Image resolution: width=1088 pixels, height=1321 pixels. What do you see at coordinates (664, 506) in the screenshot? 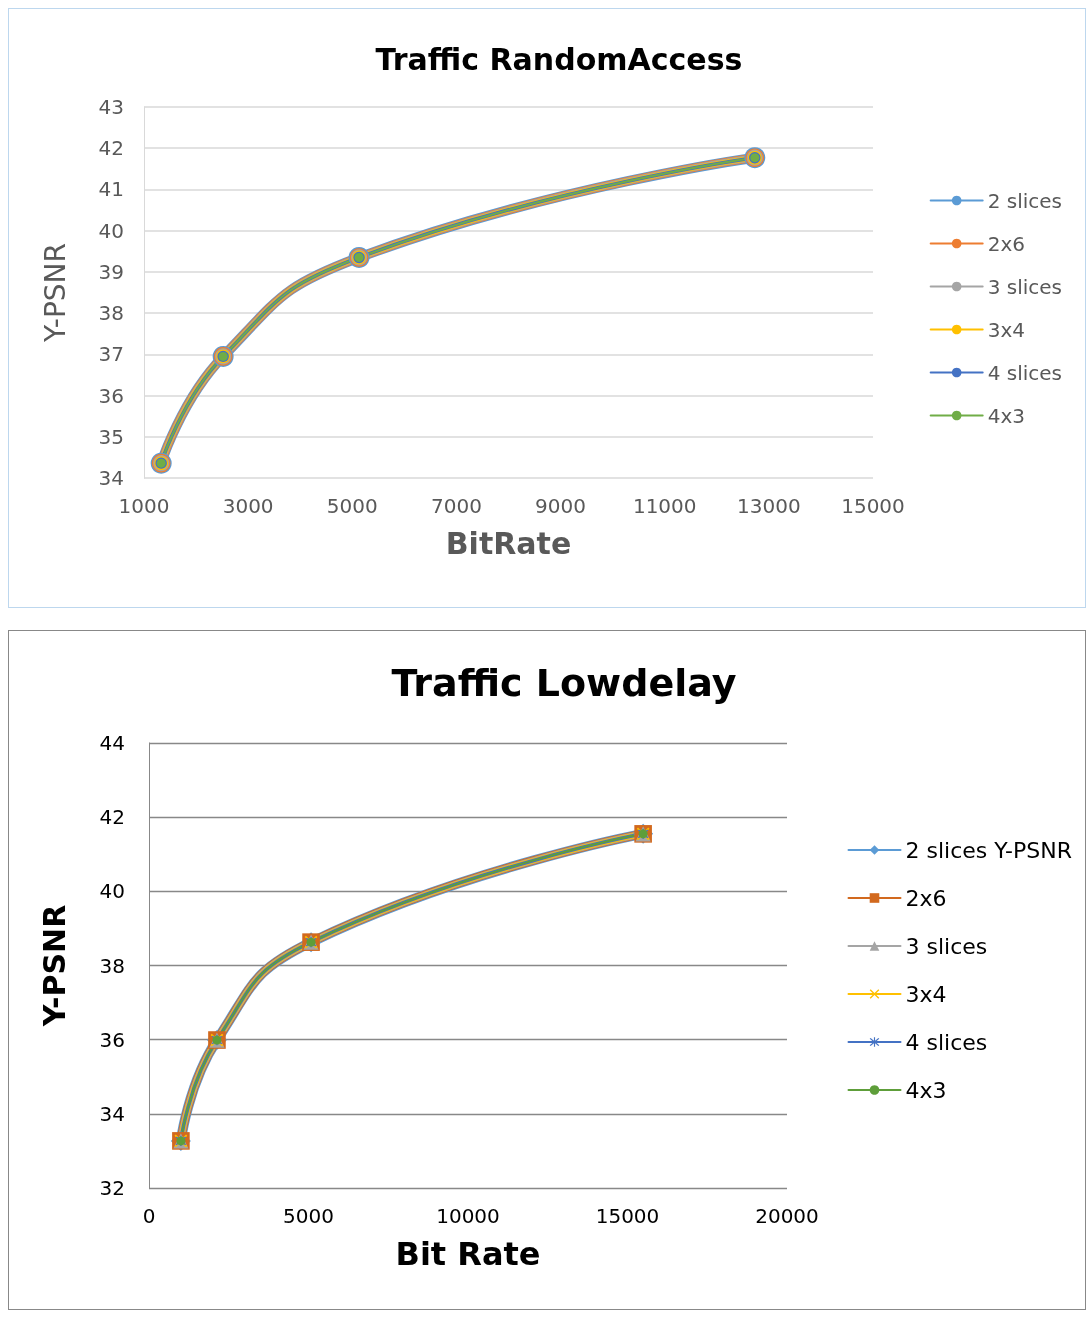
I see `x-tick-label: 11000` at bounding box center [664, 506].